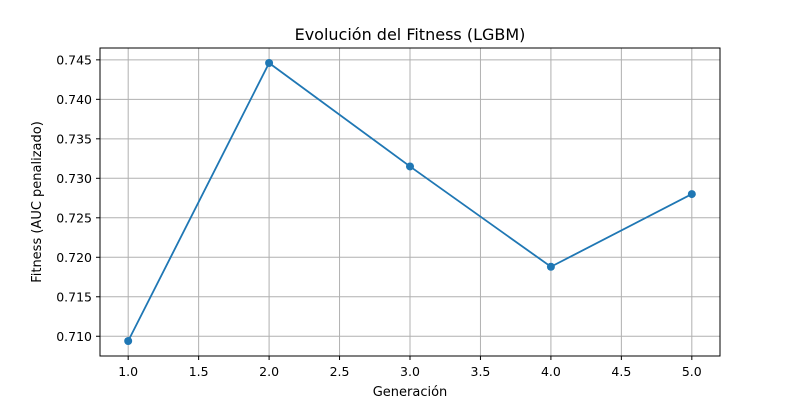 This screenshot has height=400, width=800. Describe the element at coordinates (74, 336) in the screenshot. I see `y-tick-label: 0.710` at that location.